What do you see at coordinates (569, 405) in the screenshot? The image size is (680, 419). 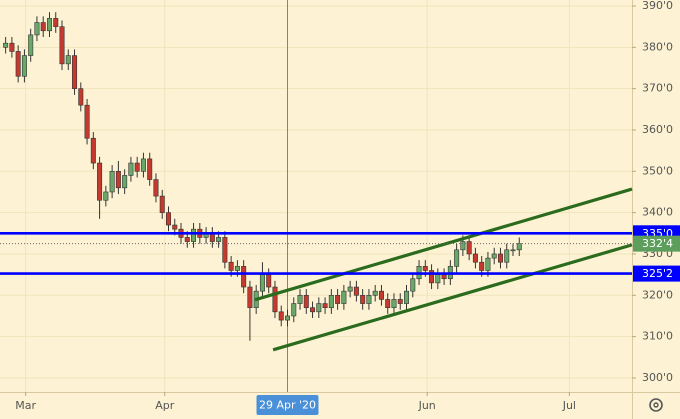 I see `x-tick-label: Jul` at bounding box center [569, 405].